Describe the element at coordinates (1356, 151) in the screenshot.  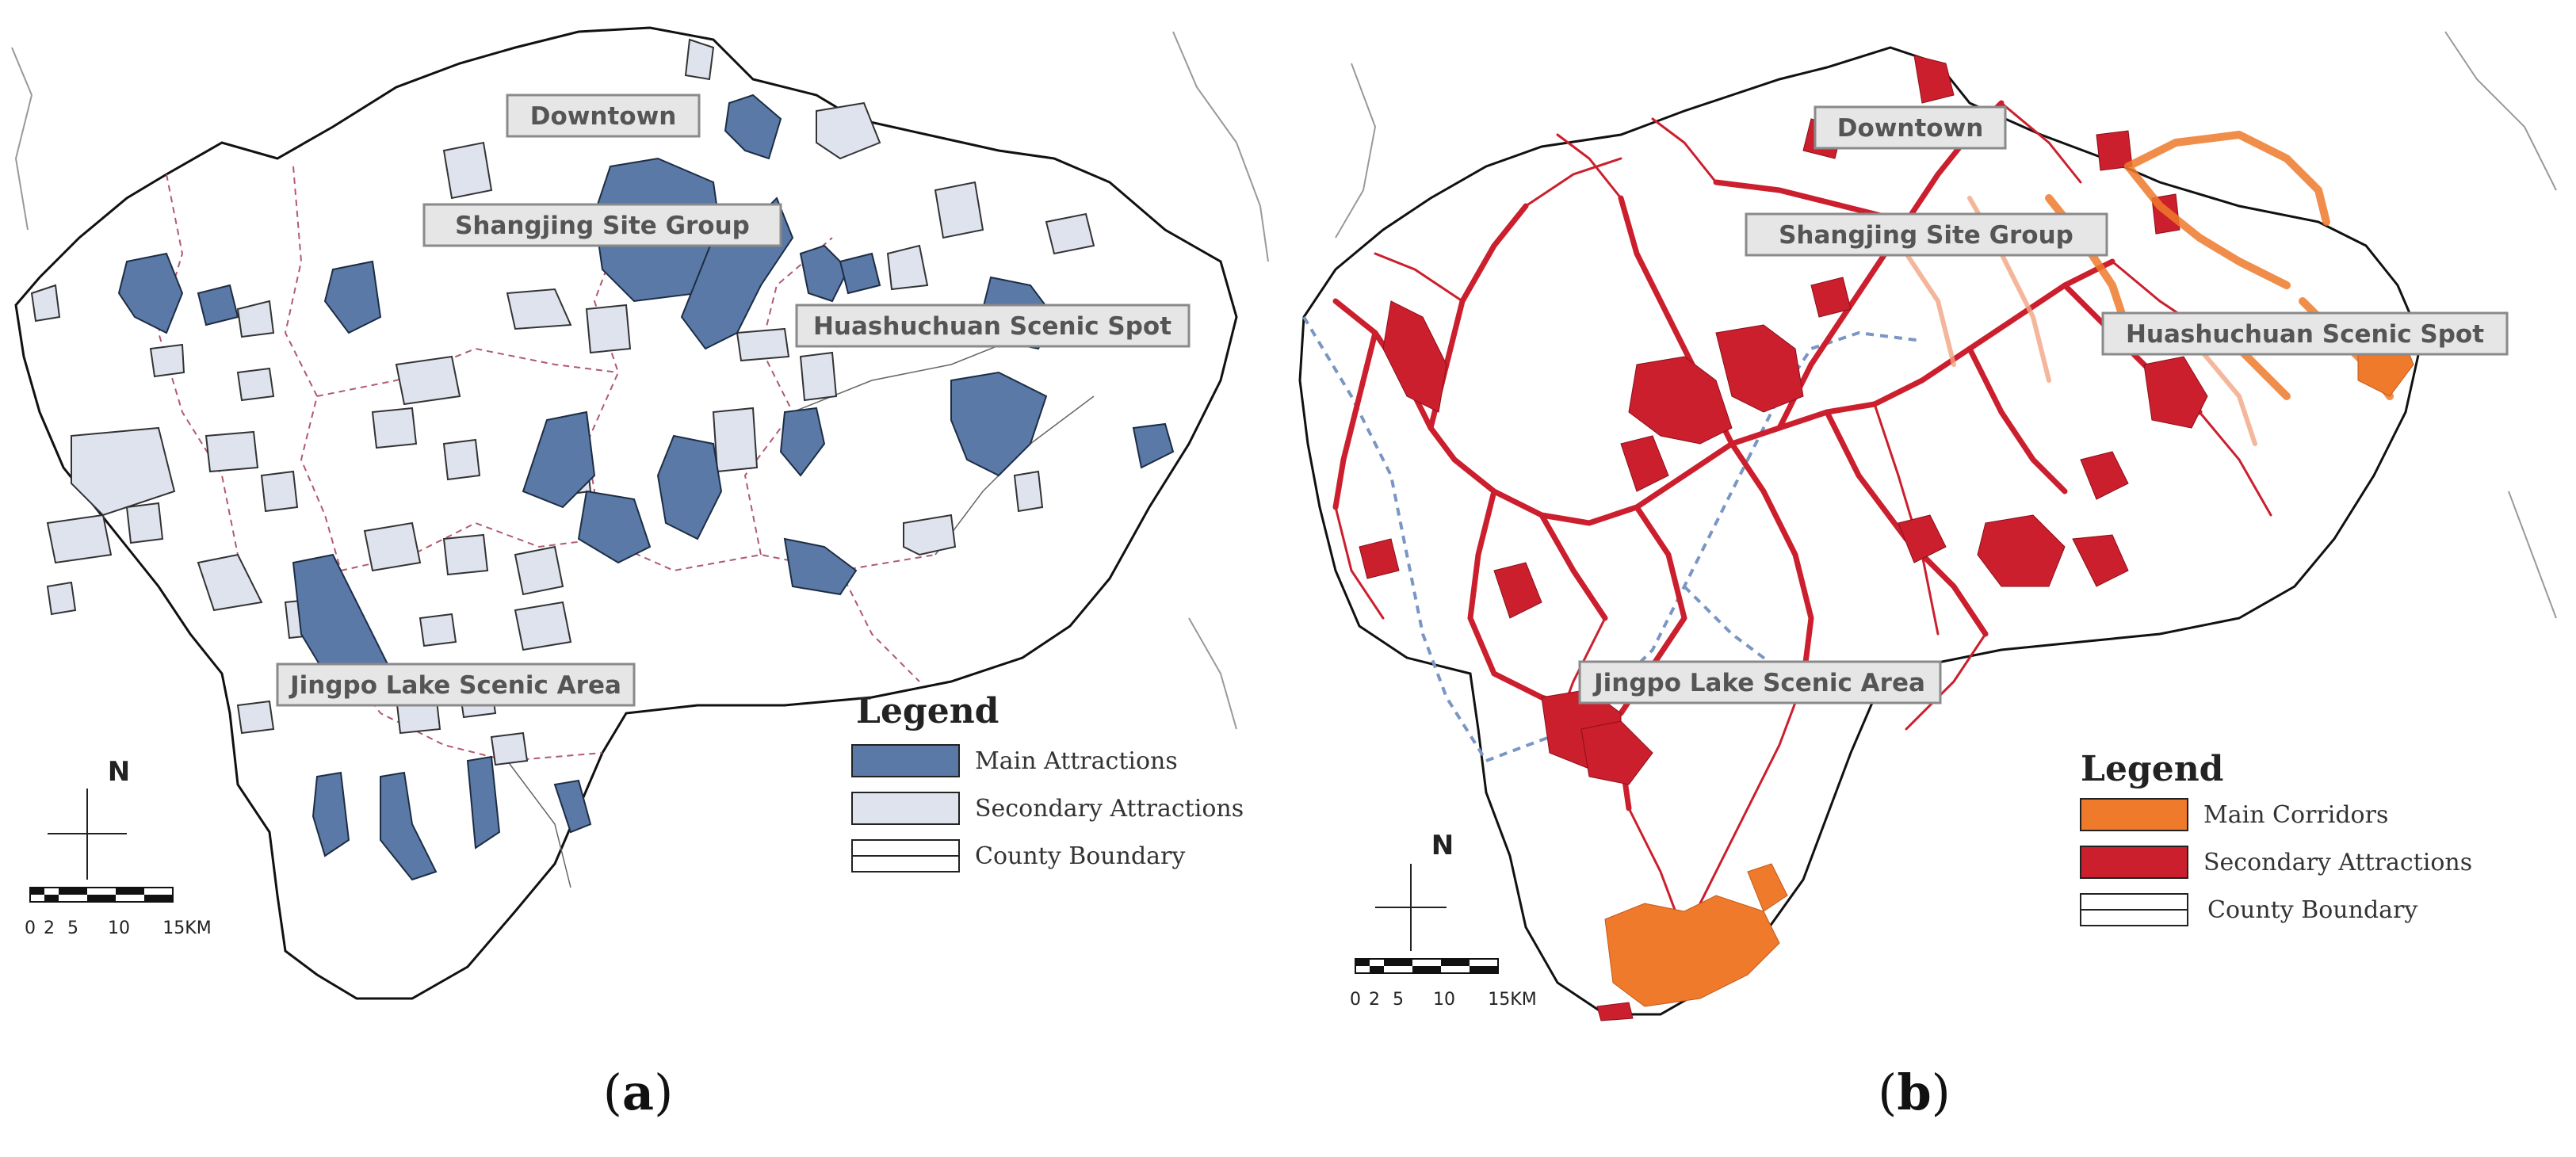
I see `neighbor-boundary-left-b` at that location.